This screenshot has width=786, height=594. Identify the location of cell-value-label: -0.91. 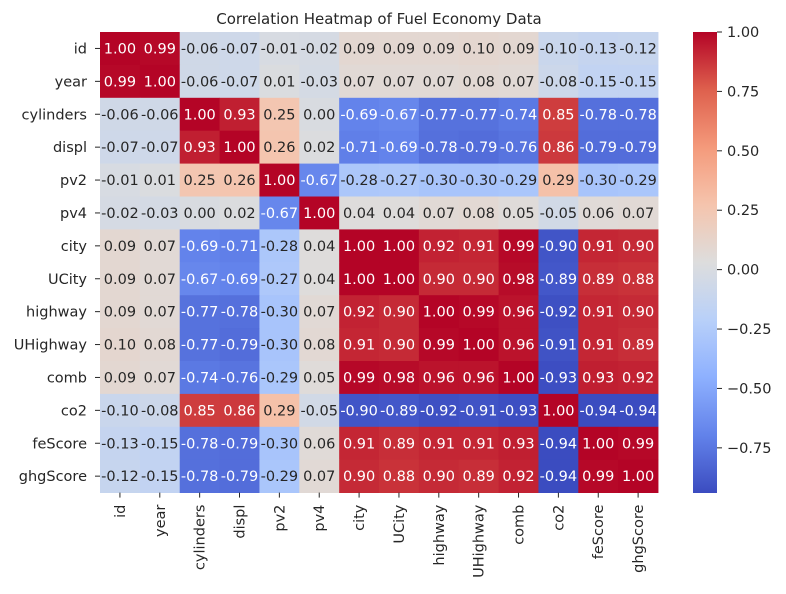
(479, 411).